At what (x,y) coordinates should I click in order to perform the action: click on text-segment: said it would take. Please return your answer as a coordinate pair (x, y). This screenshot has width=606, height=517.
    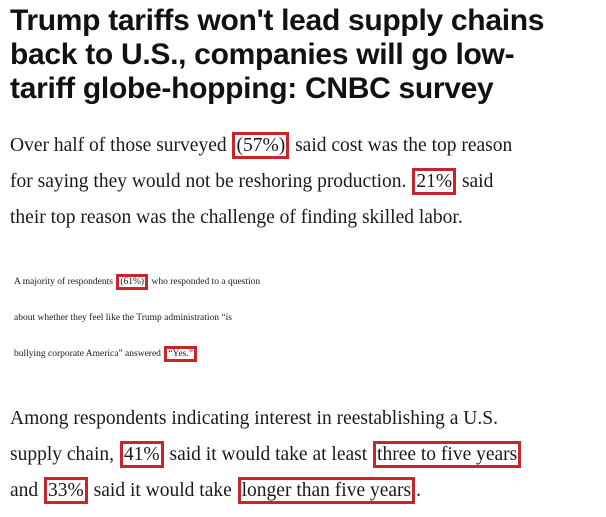
    Looking at the image, I should click on (162, 490).